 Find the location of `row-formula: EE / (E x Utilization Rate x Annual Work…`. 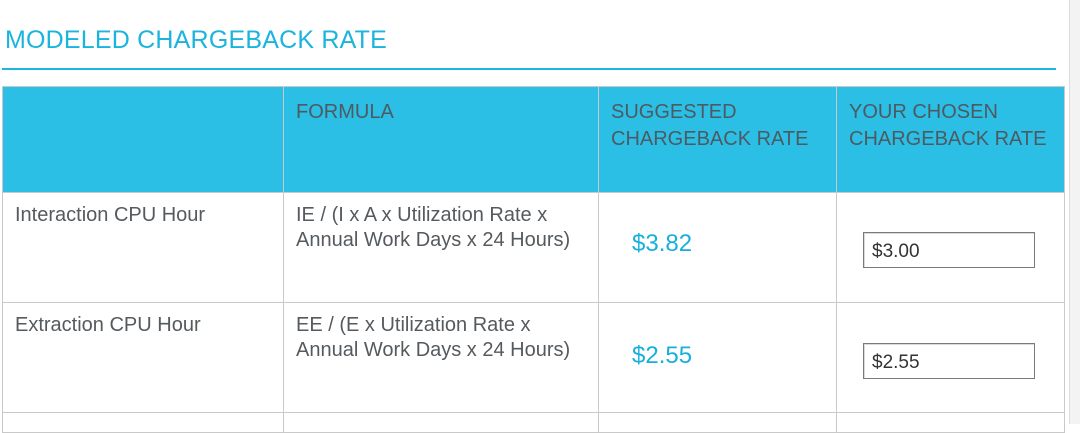

row-formula: EE / (E x Utilization Rate x Annual Work… is located at coordinates (441, 357).